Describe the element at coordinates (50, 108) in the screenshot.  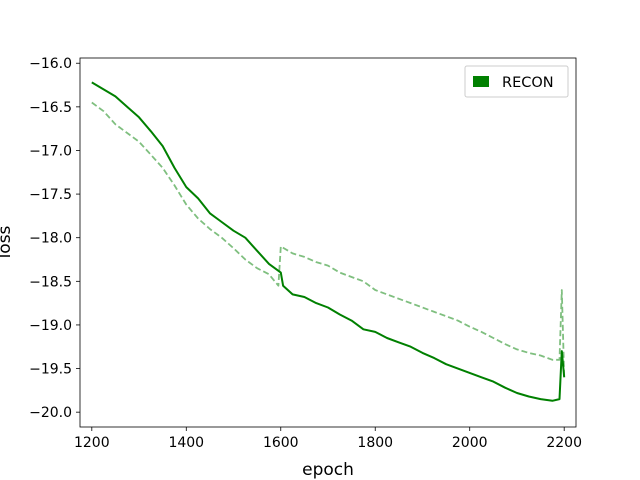
I see `y-tick-label: −16.5` at that location.